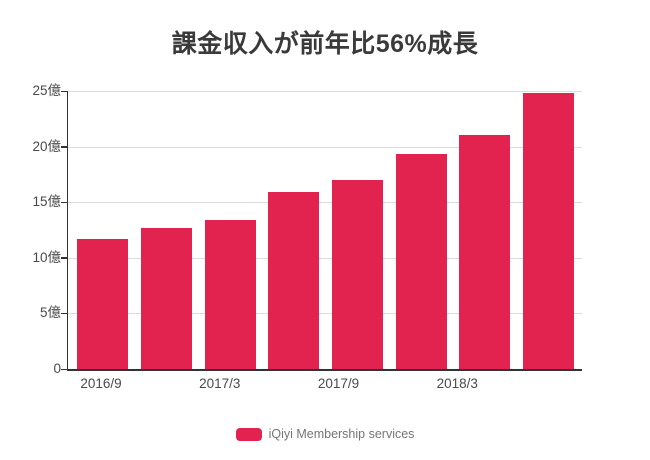  I want to click on legend: iQiyi Membership services, so click(325, 434).